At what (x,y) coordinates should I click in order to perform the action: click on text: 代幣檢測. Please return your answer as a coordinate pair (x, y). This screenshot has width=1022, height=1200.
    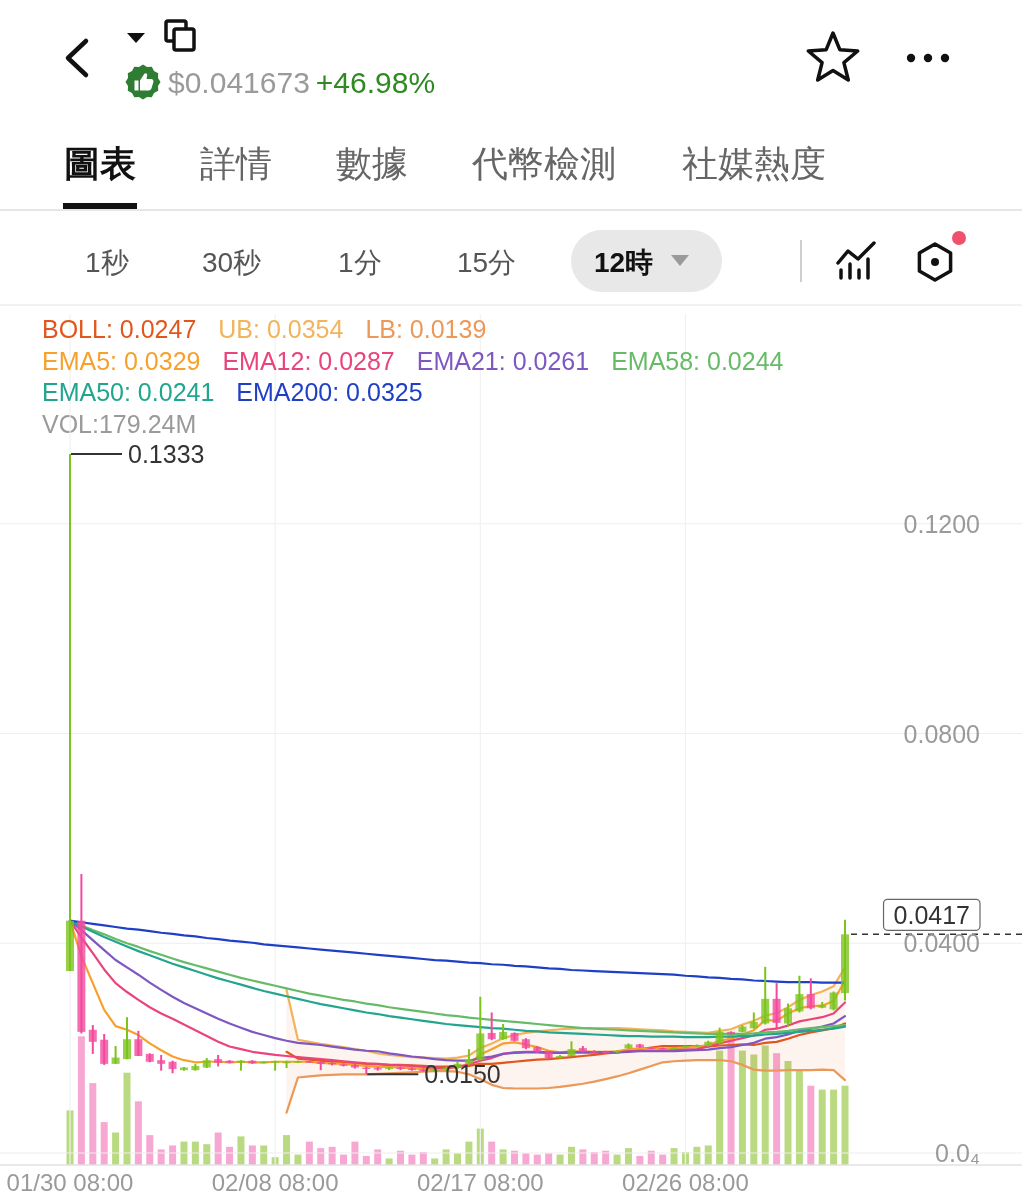
    Looking at the image, I should click on (543, 163).